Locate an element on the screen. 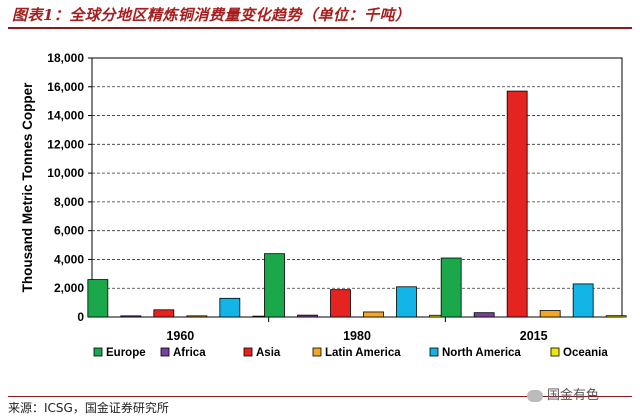  legend-label: Asia is located at coordinates (268, 353).